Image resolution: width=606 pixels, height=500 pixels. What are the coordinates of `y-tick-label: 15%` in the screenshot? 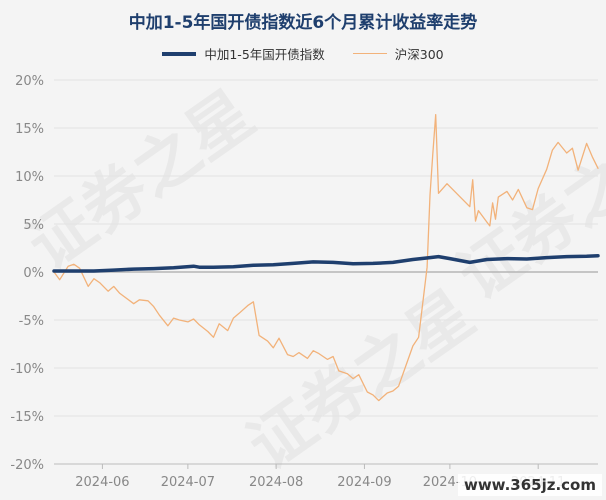 It's located at (29, 129).